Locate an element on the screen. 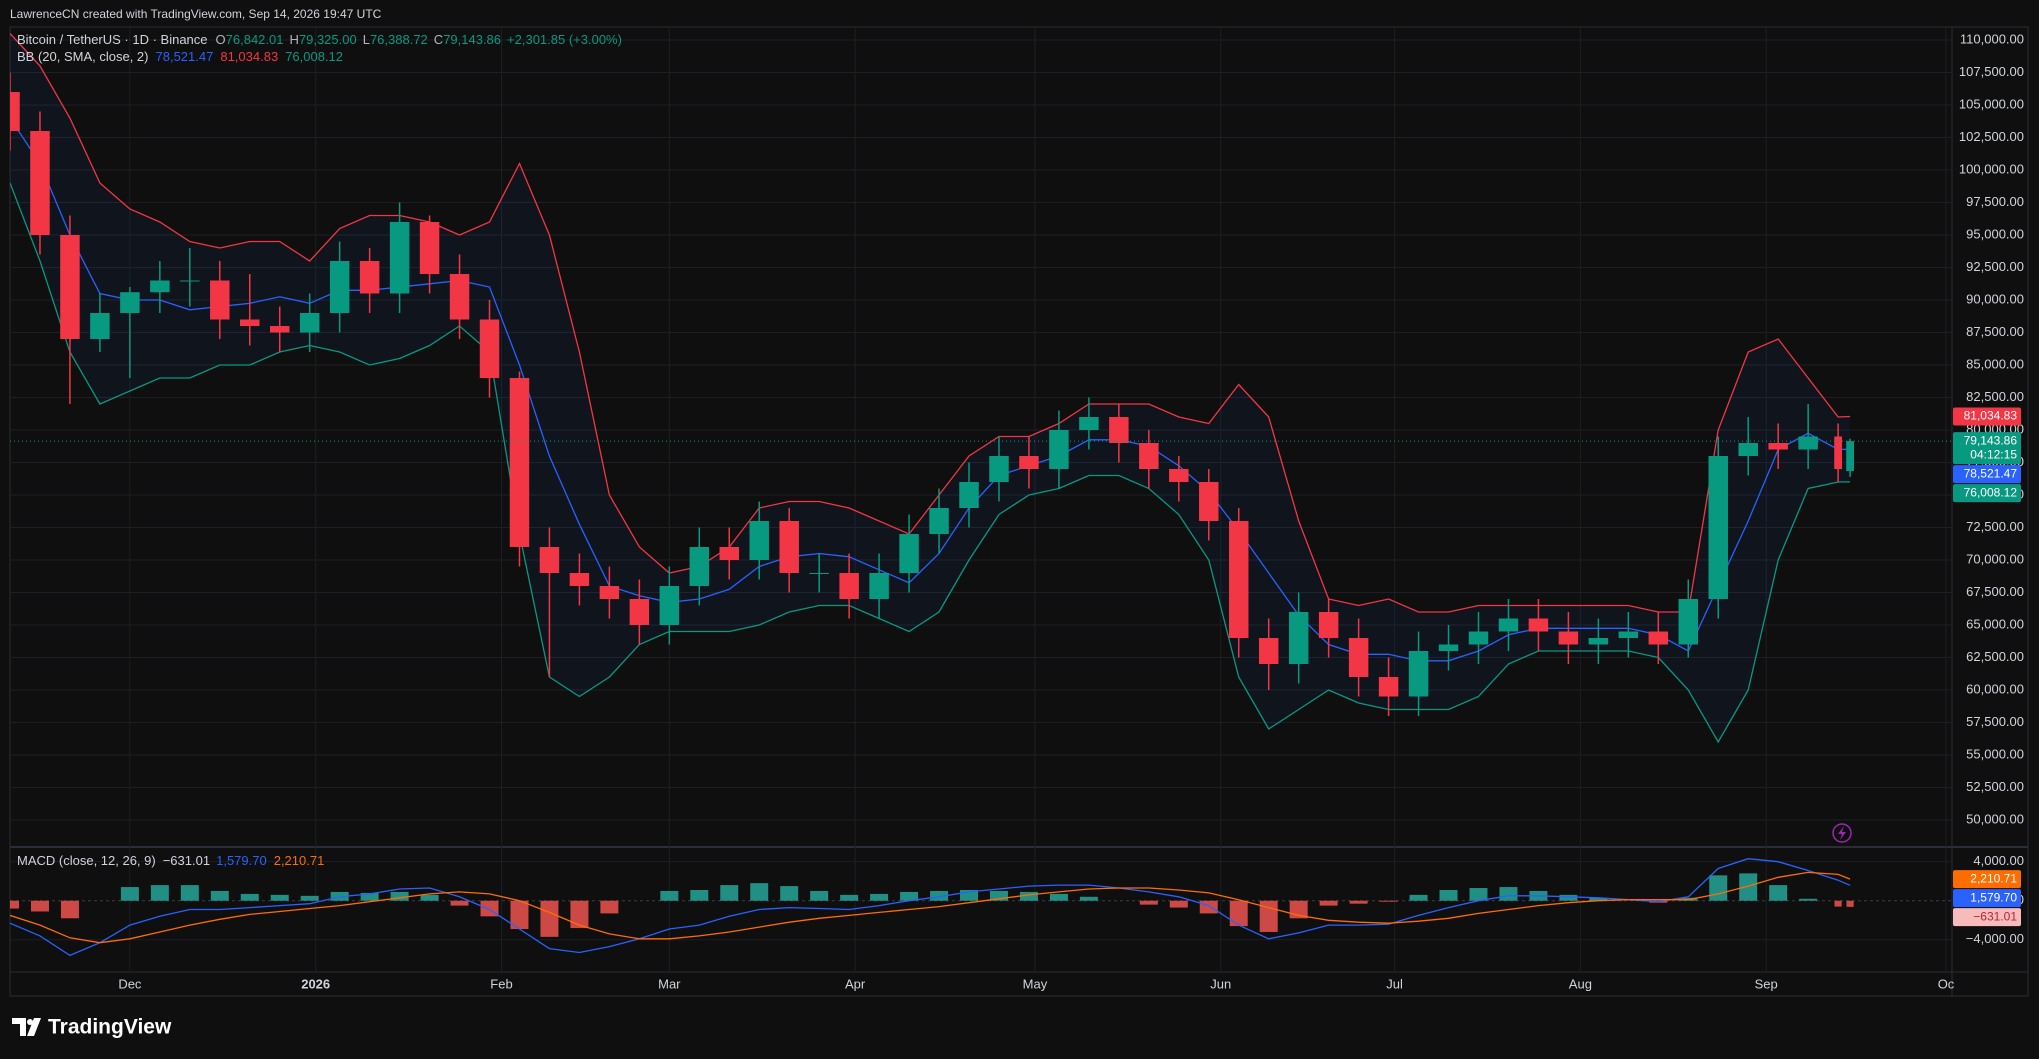 This screenshot has height=1059, width=2039. y-tick-label: 95,000.00 is located at coordinates (1995, 233).